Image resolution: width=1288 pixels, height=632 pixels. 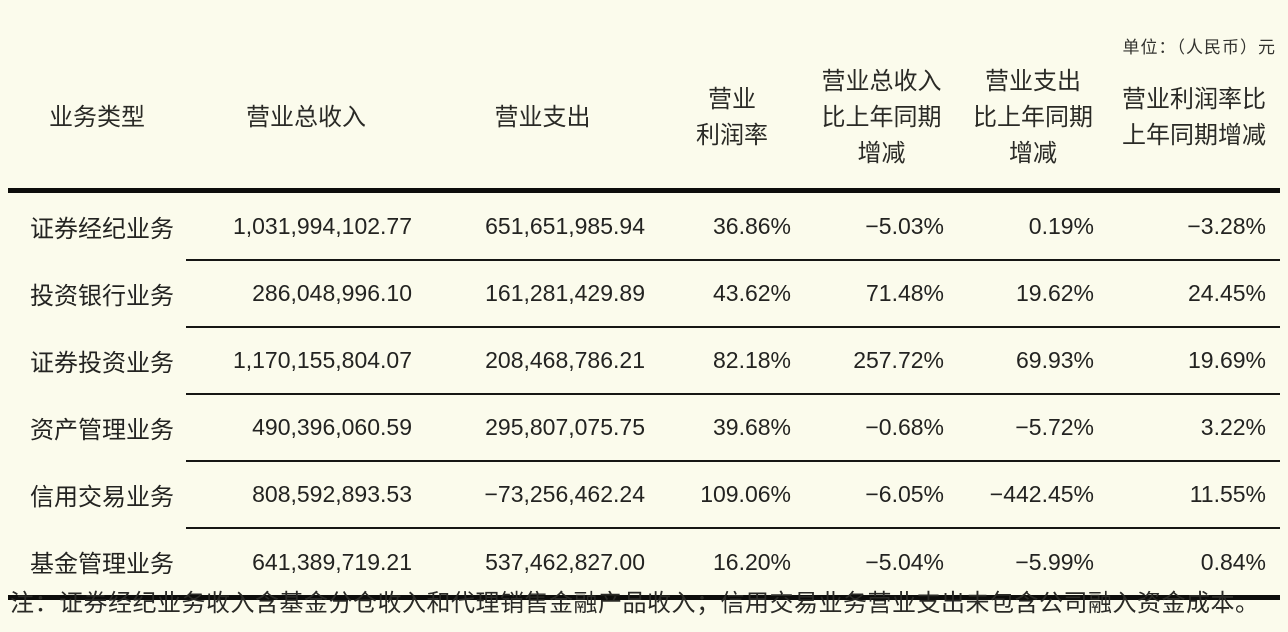 I want to click on value-cell: −5.72%, so click(x=1033, y=428).